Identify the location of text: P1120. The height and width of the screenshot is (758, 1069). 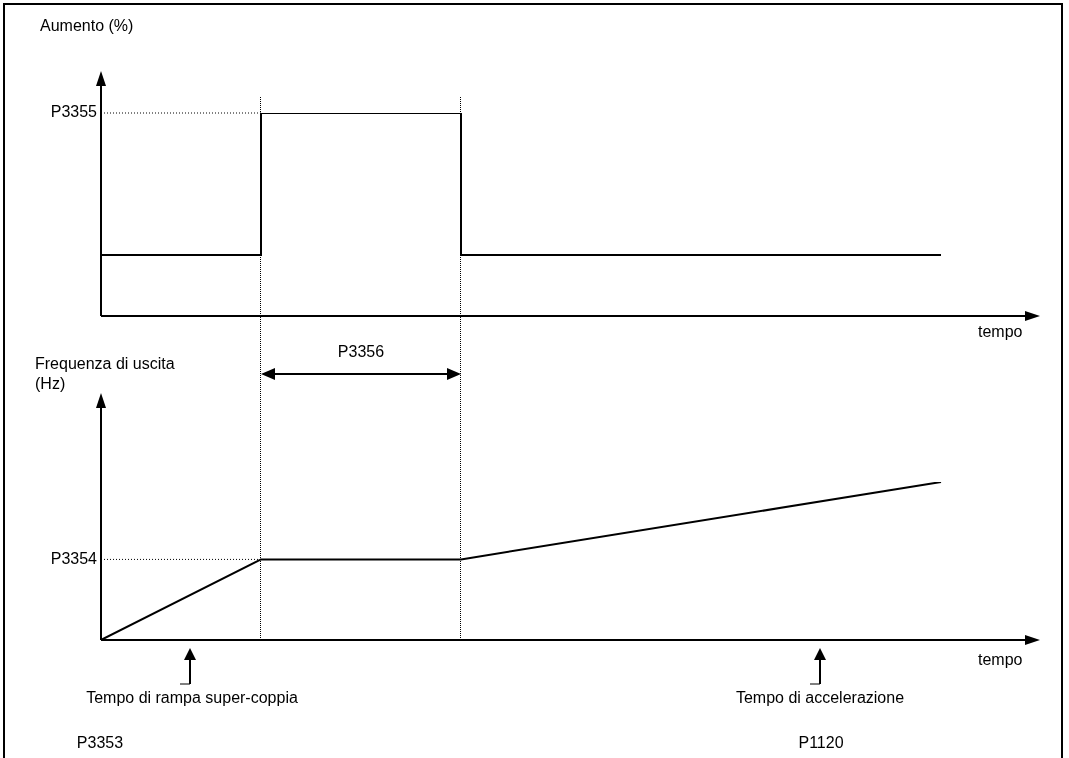
(821, 743).